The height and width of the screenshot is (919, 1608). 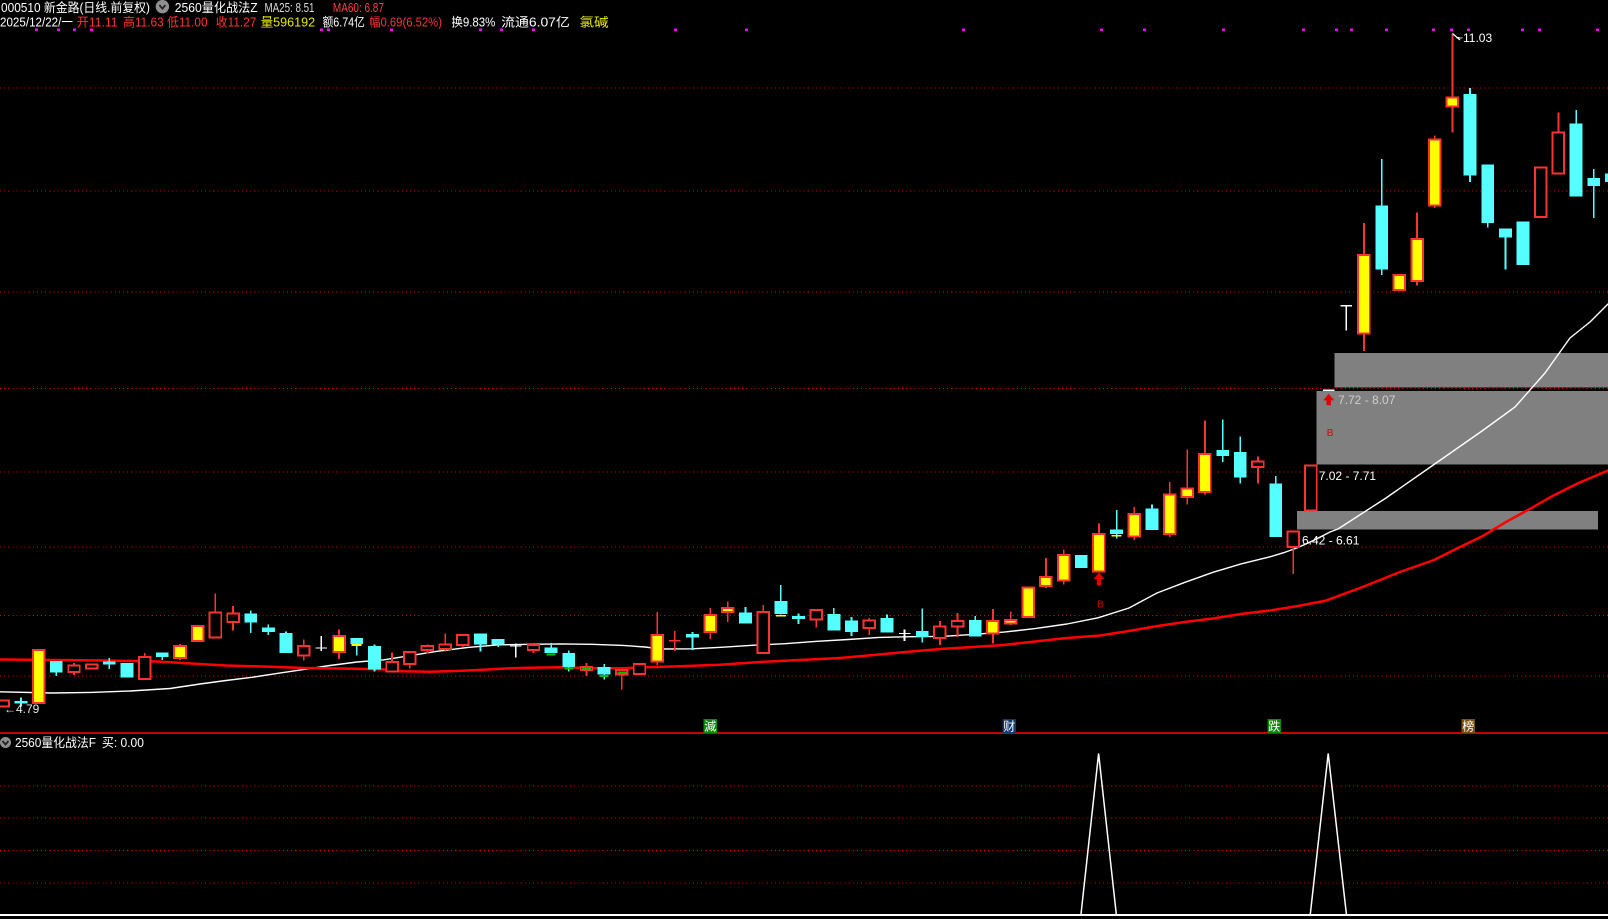 I want to click on svg-text: 2025/12/22/一, so click(x=36, y=23).